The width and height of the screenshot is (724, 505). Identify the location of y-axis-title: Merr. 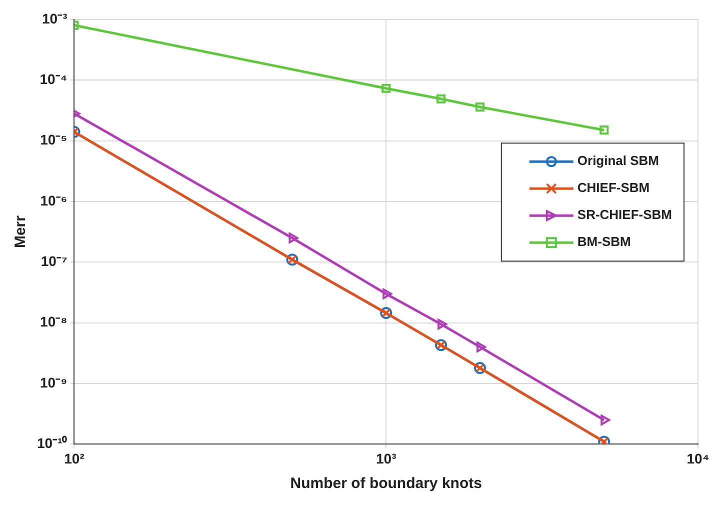
(21, 231).